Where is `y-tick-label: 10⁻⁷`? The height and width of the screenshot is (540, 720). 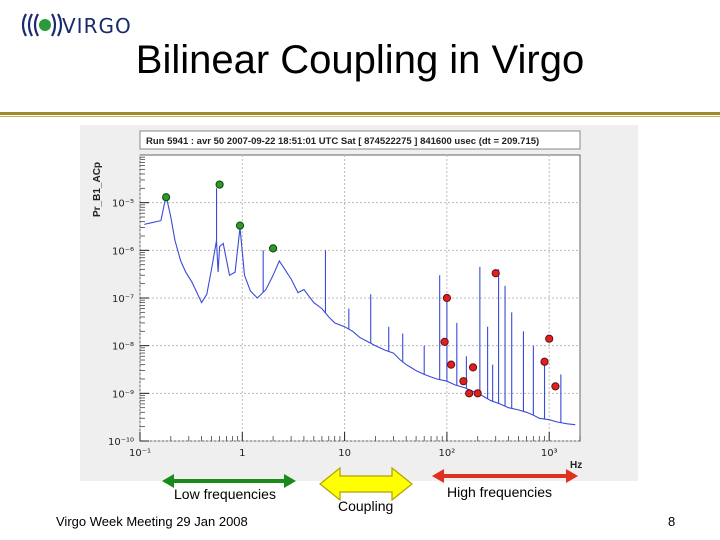
y-tick-label: 10⁻⁷ is located at coordinates (123, 299).